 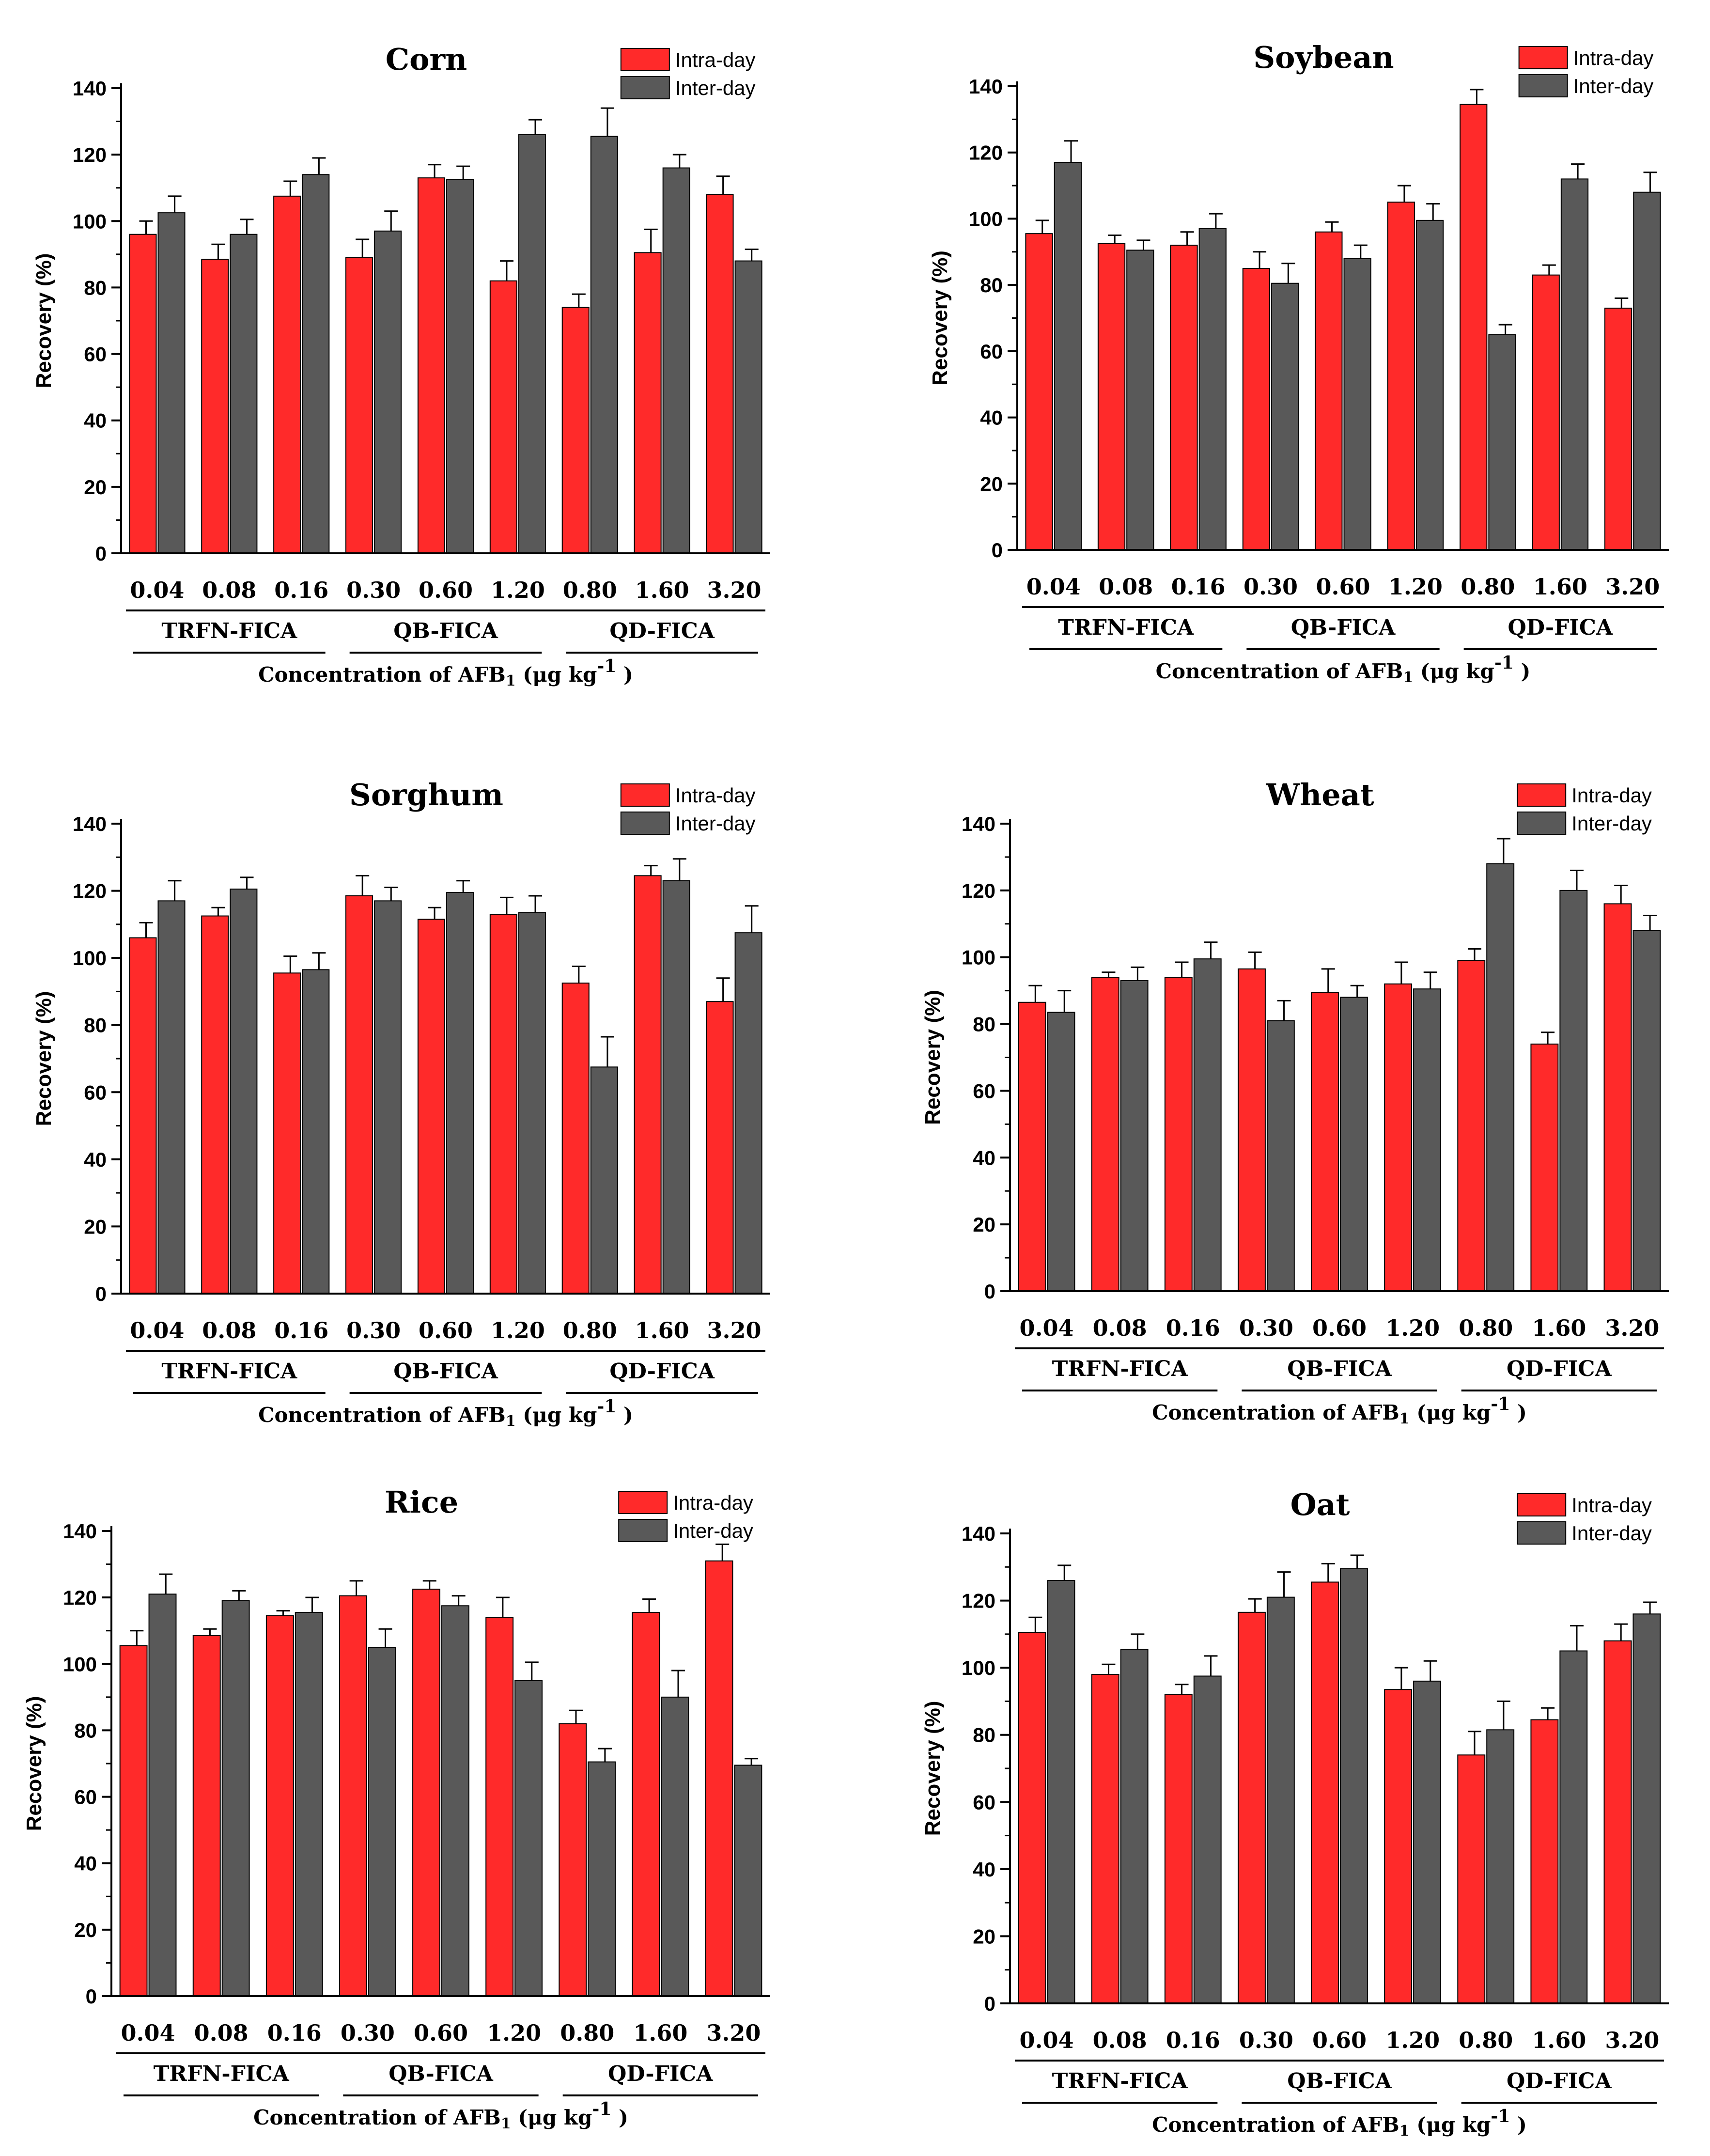 I want to click on y-tick-label: 120, so click(x=90, y=891).